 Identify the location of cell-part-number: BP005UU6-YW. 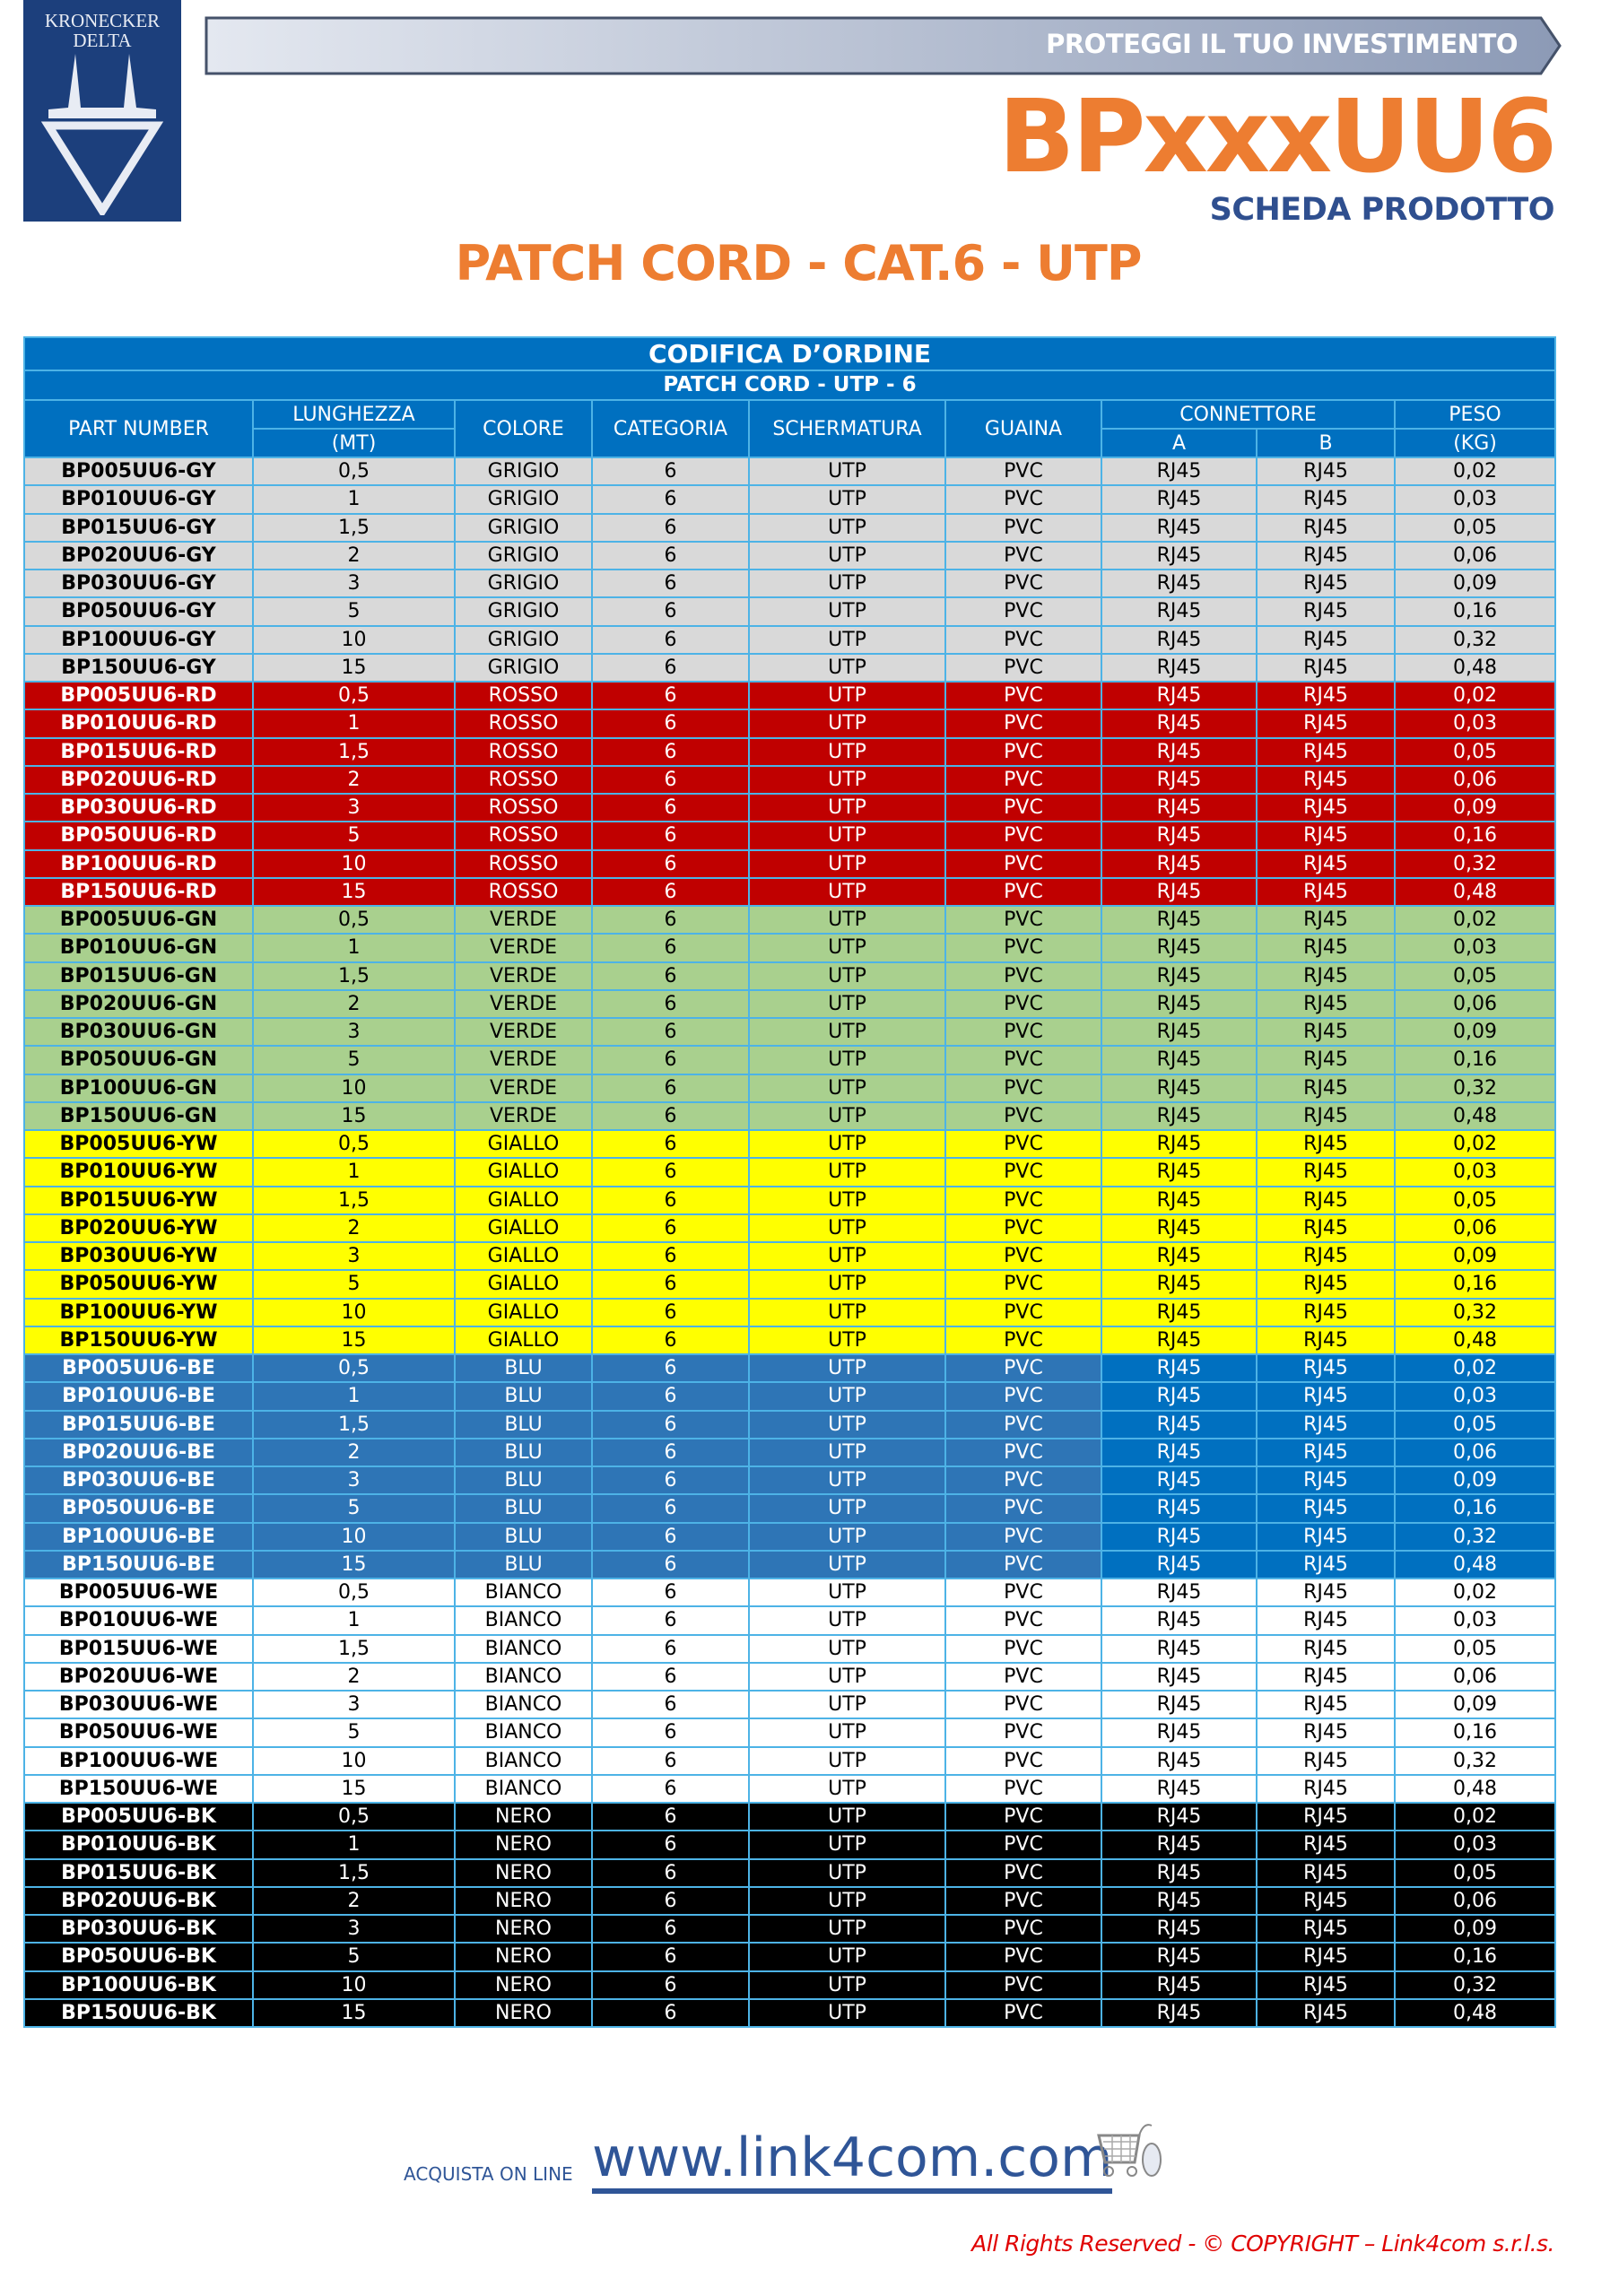
(138, 1144).